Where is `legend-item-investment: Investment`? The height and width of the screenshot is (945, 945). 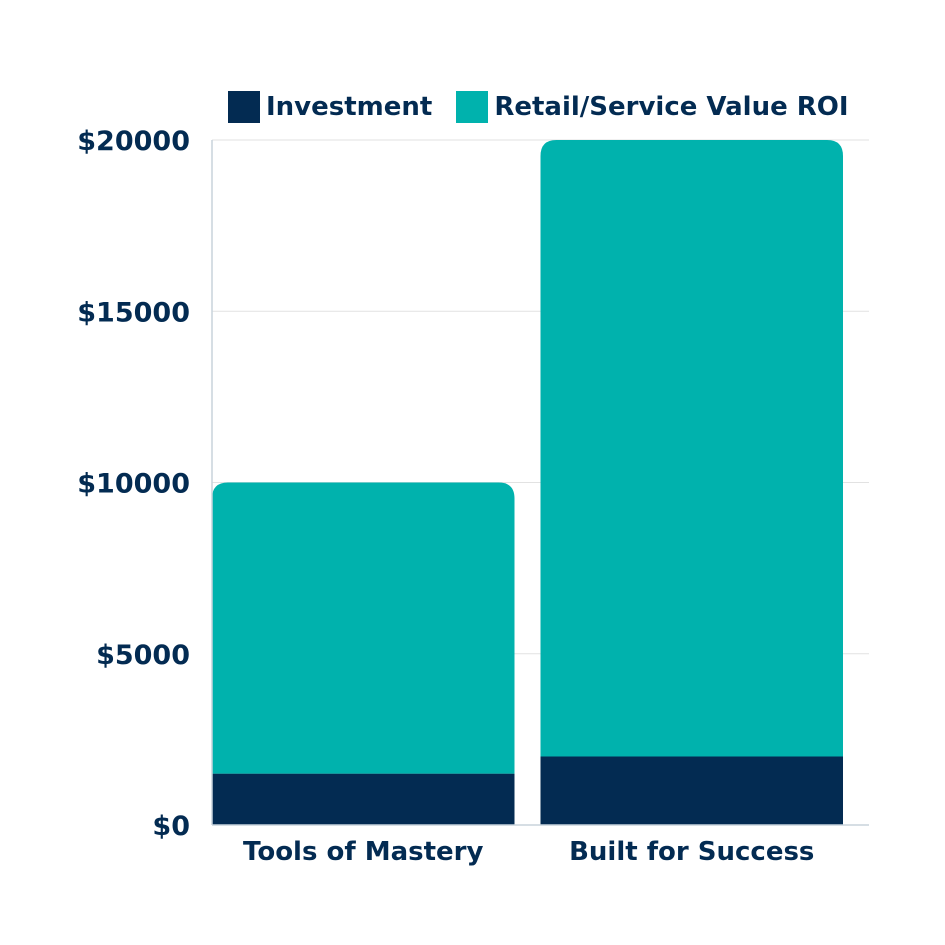 legend-item-investment: Investment is located at coordinates (330, 107).